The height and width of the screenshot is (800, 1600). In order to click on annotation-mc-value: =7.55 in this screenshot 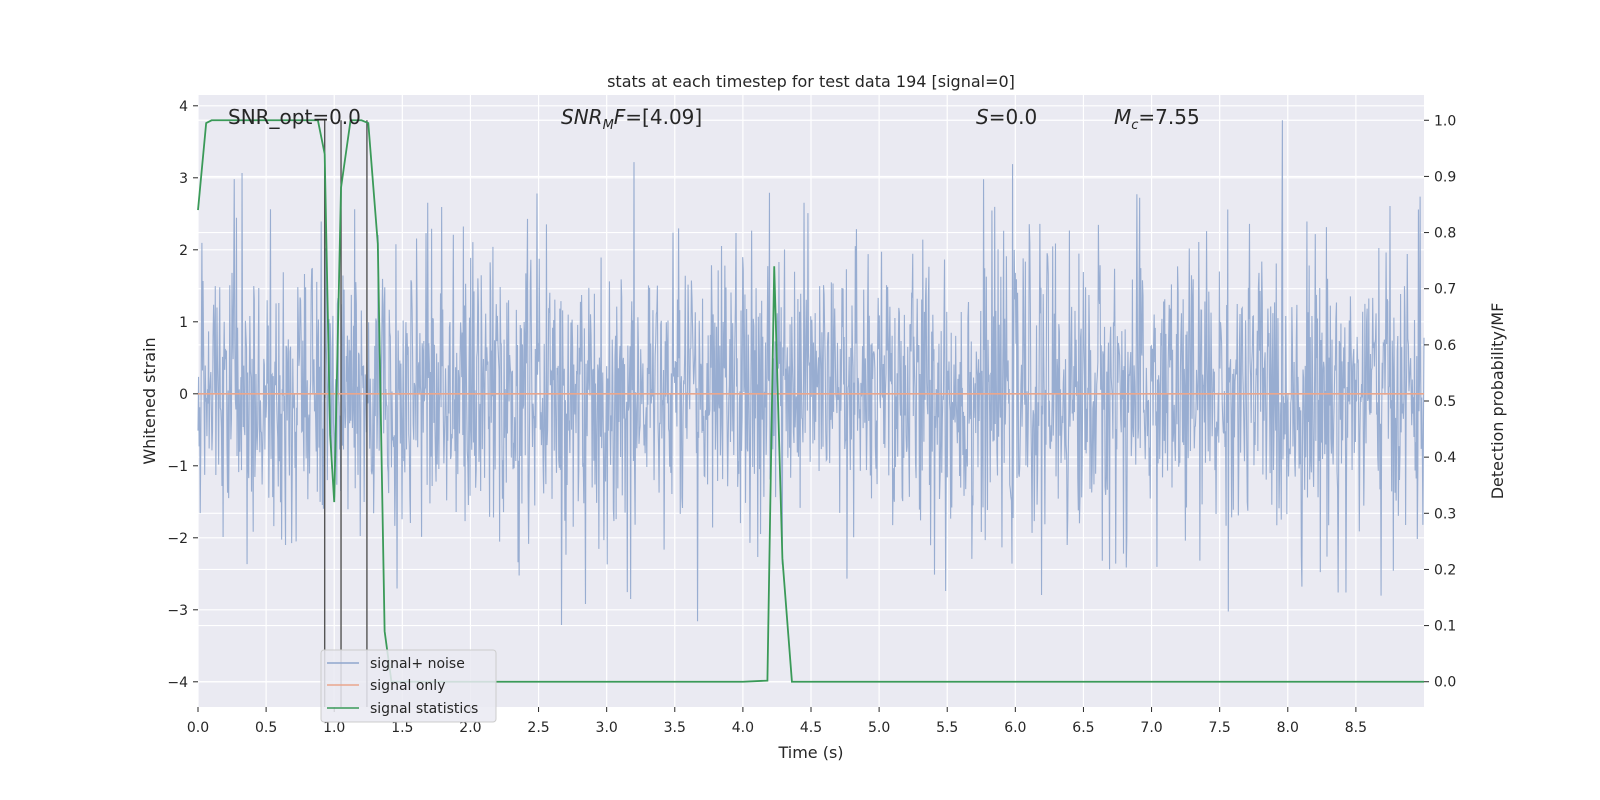, I will do `click(1168, 117)`.